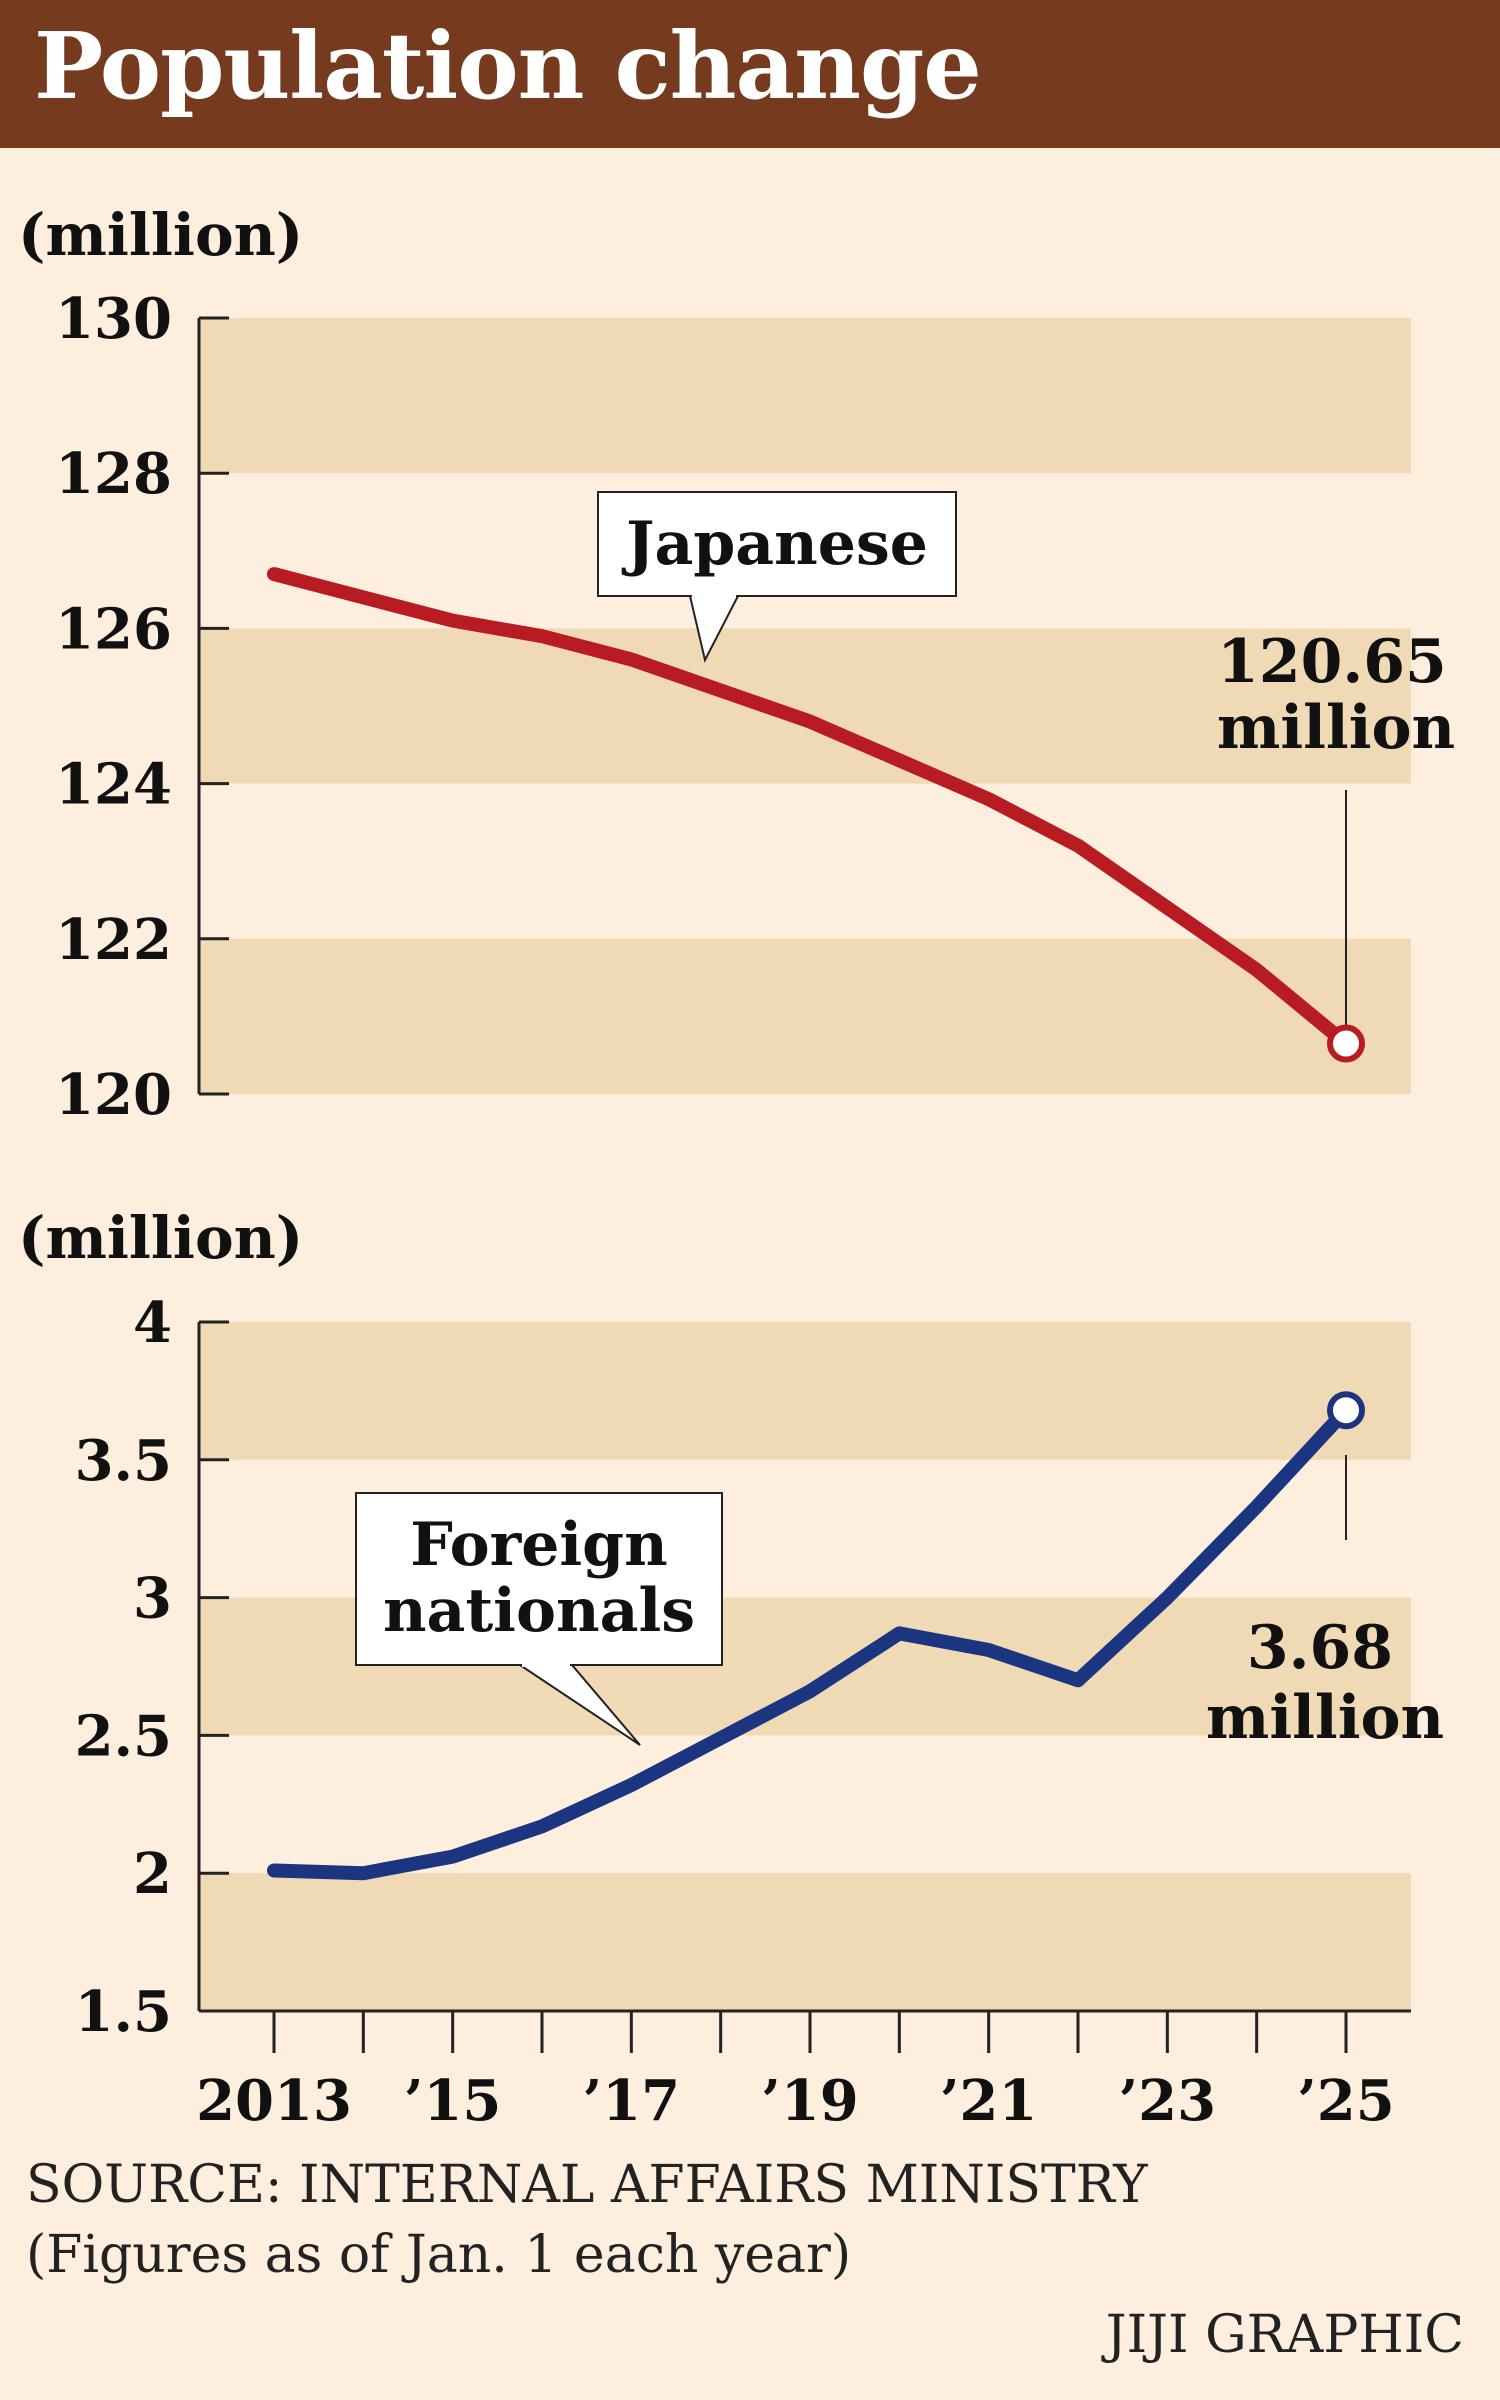  Describe the element at coordinates (452, 2101) in the screenshot. I see `x-tick-label: ’15` at that location.